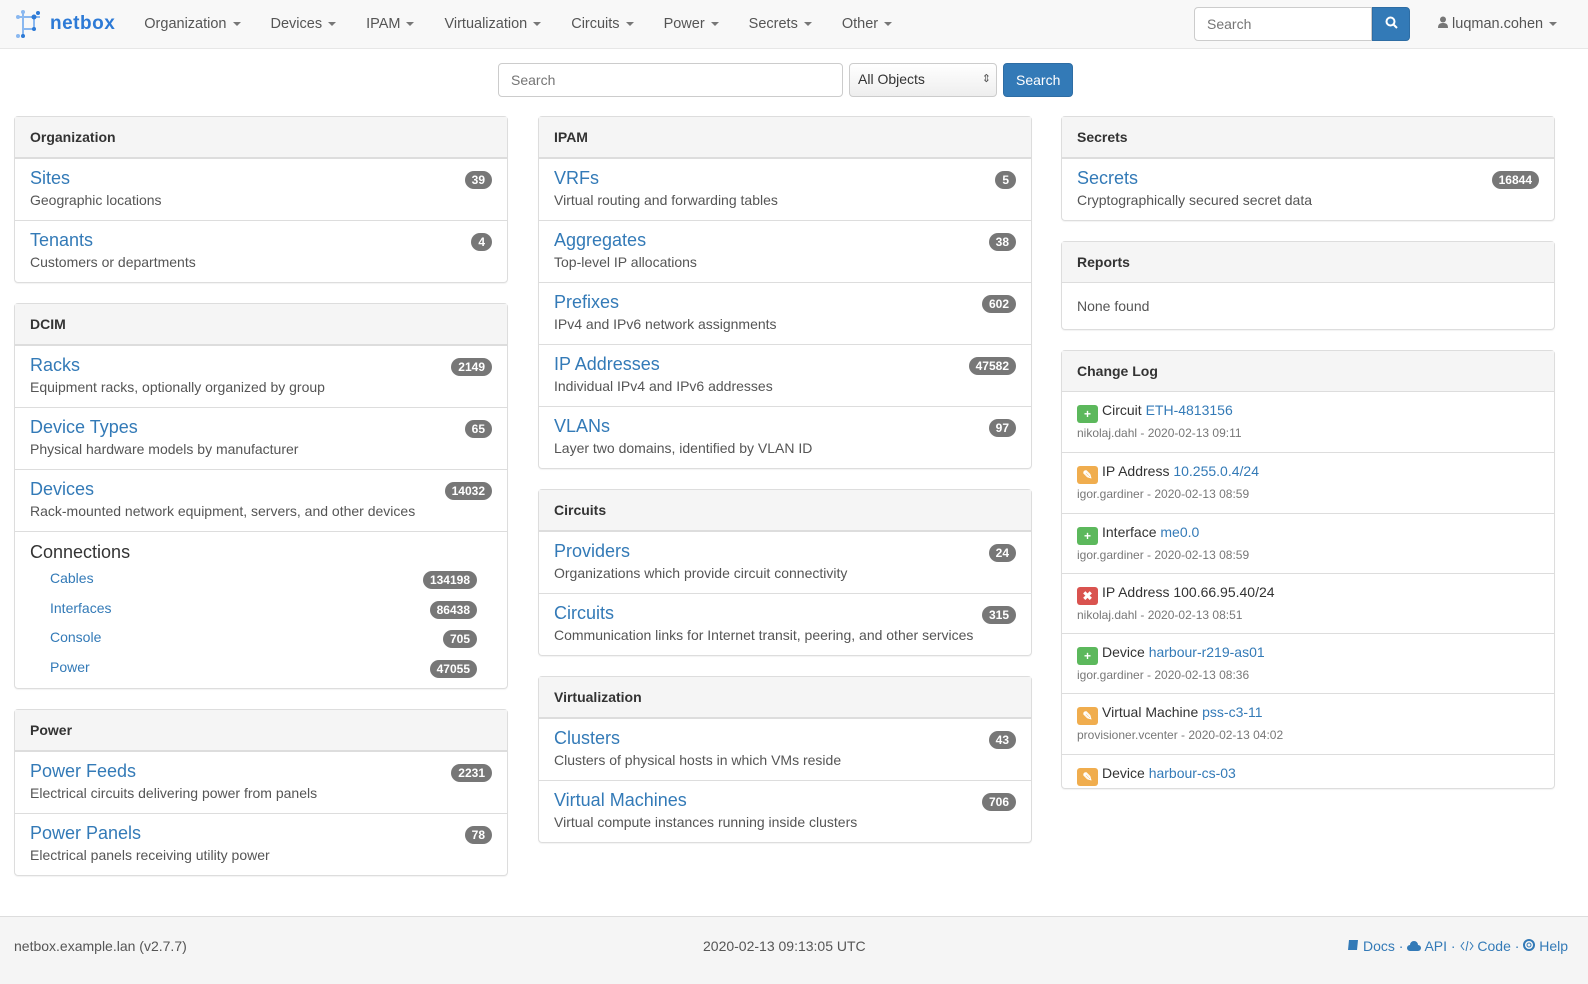  Describe the element at coordinates (1466, 946) in the screenshot. I see `code-icon` at that location.